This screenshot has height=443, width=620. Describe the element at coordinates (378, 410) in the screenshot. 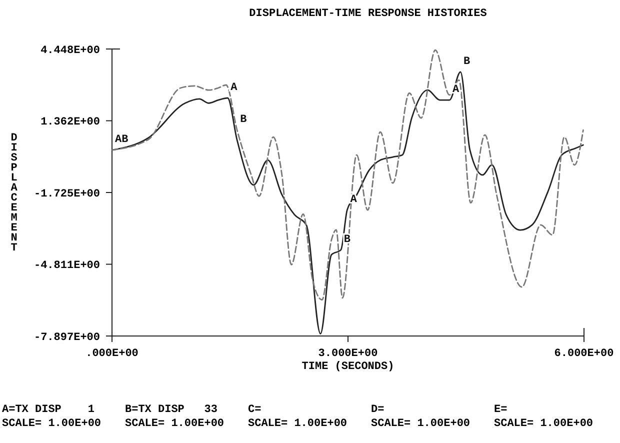

I see `text: D=` at that location.